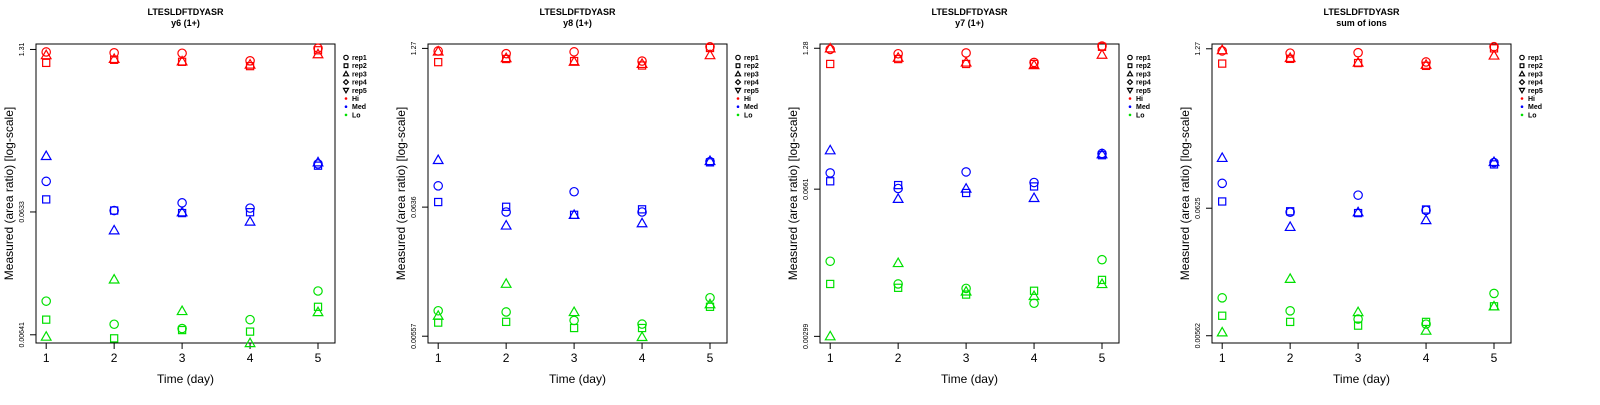 This screenshot has width=1600, height=405. I want to click on legend-marker-hi, so click(738, 98).